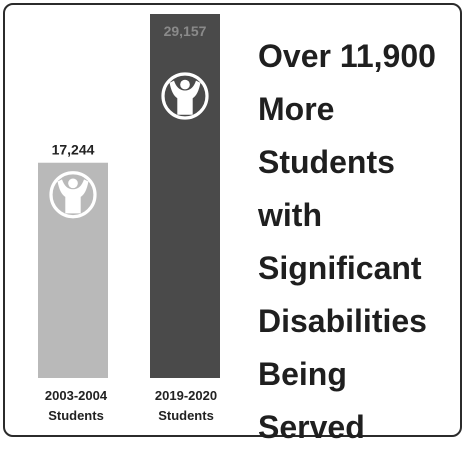 Image resolution: width=469 pixels, height=454 pixels. Describe the element at coordinates (186, 415) in the screenshot. I see `category-label-2-unit: Students` at that location.